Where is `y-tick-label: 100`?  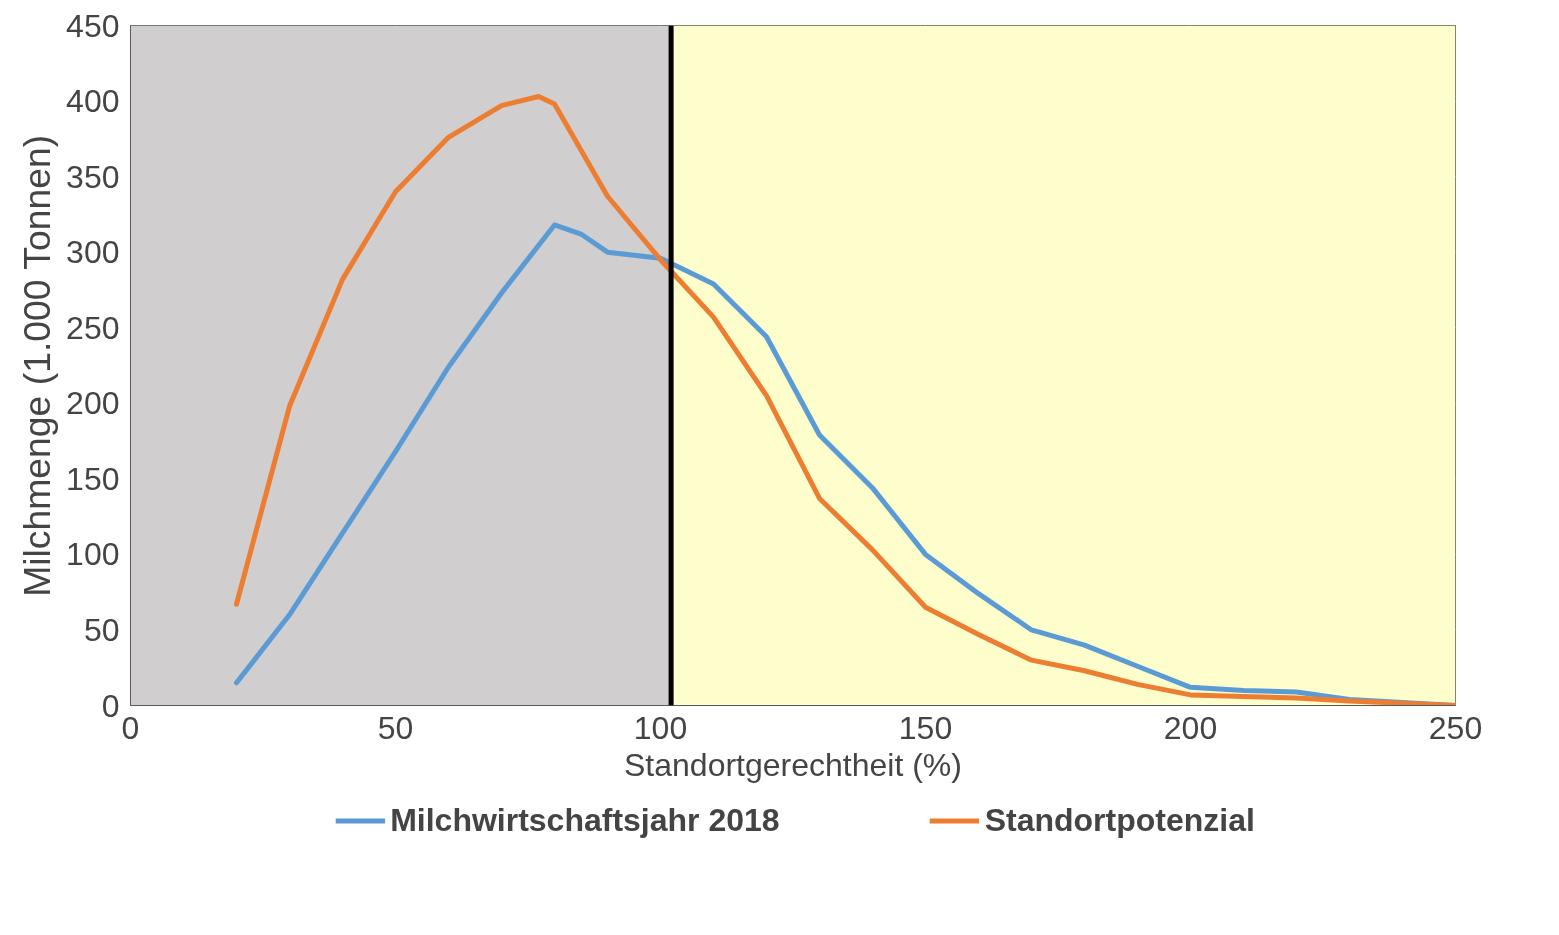
y-tick-label: 100 is located at coordinates (93, 554).